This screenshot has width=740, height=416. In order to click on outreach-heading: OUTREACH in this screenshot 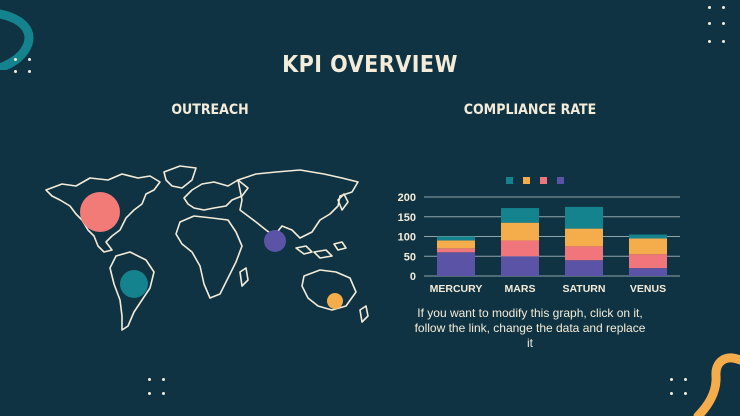, I will do `click(210, 110)`.